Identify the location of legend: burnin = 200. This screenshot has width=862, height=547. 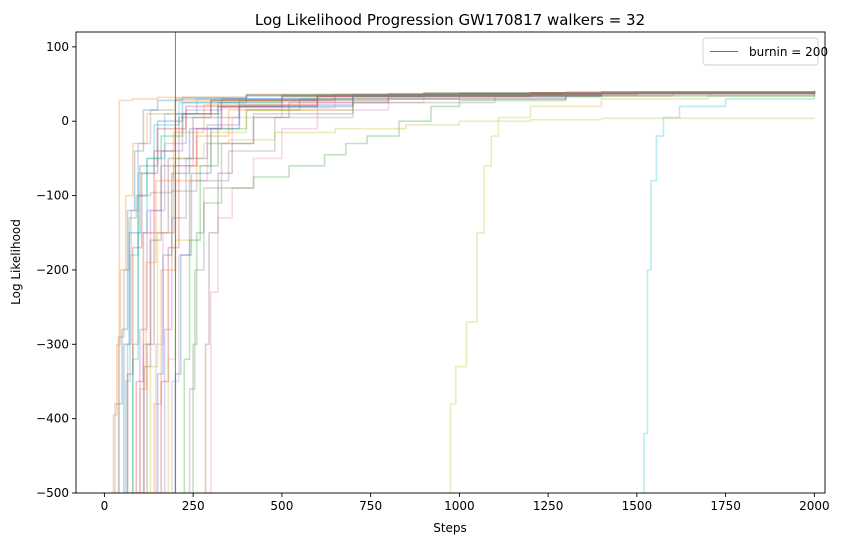
(765, 51).